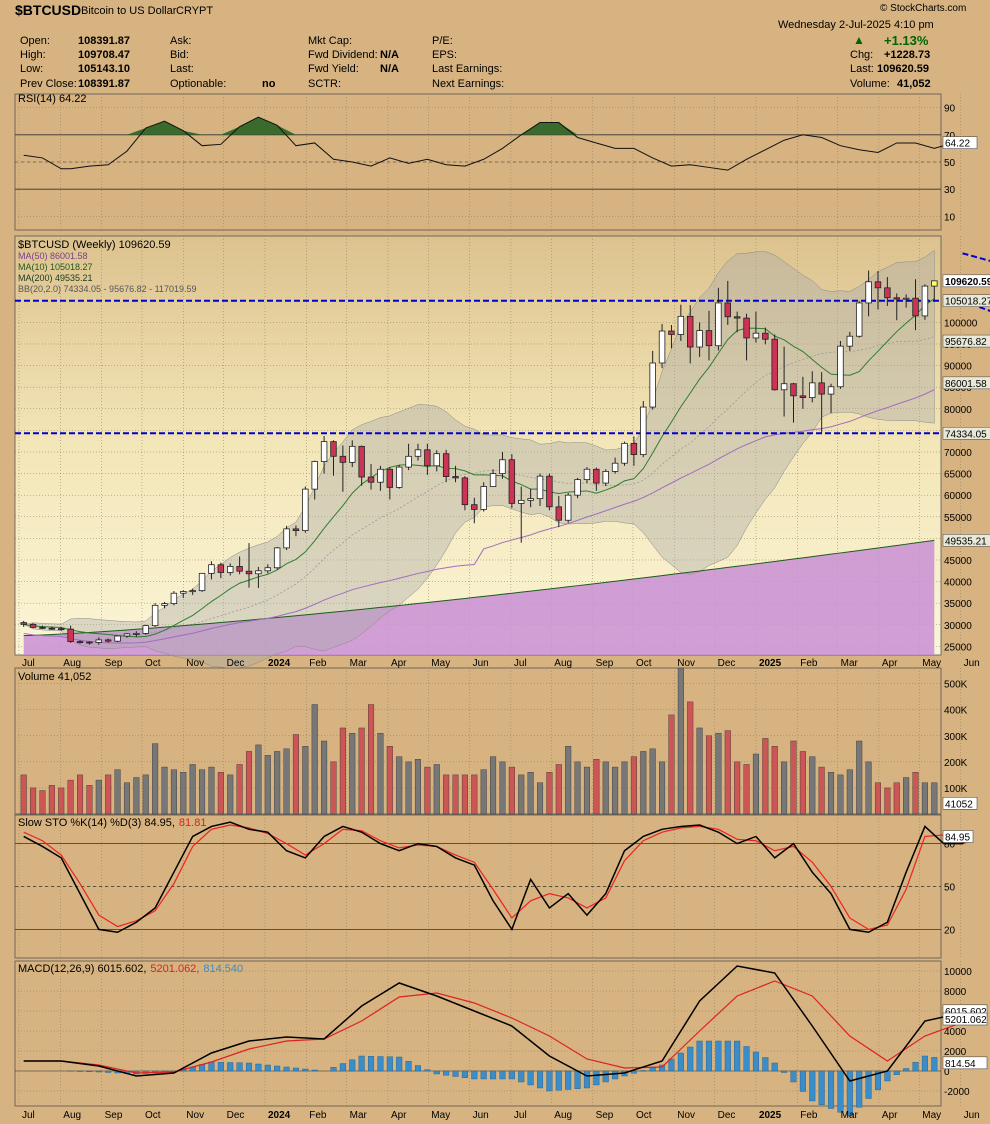 Image resolution: width=990 pixels, height=1124 pixels. What do you see at coordinates (389, 55) in the screenshot?
I see `fwd-dividend-value: N/A` at bounding box center [389, 55].